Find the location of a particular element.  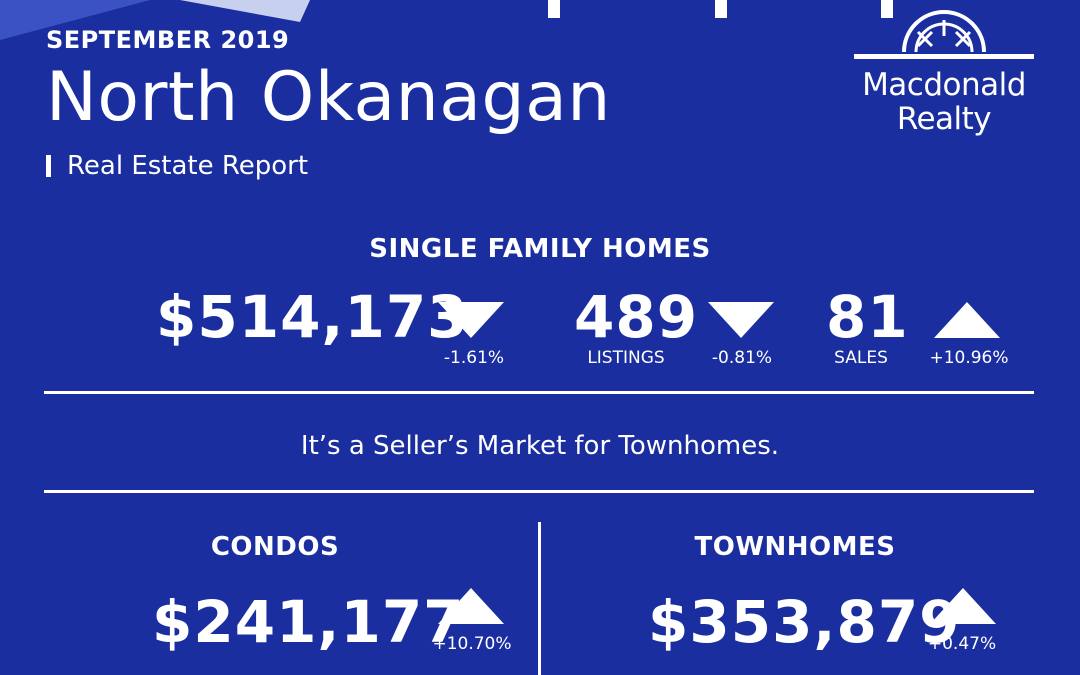

divider-top is located at coordinates (539, 392).